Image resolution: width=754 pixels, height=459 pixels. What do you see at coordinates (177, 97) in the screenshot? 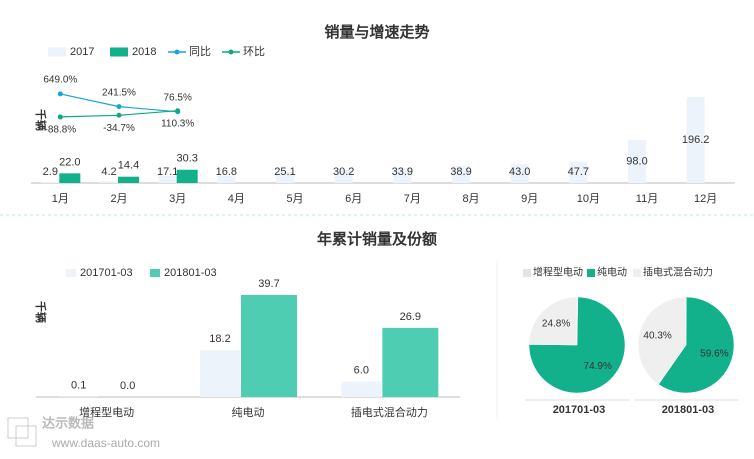
I see `data-label: 76.5%` at bounding box center [177, 97].